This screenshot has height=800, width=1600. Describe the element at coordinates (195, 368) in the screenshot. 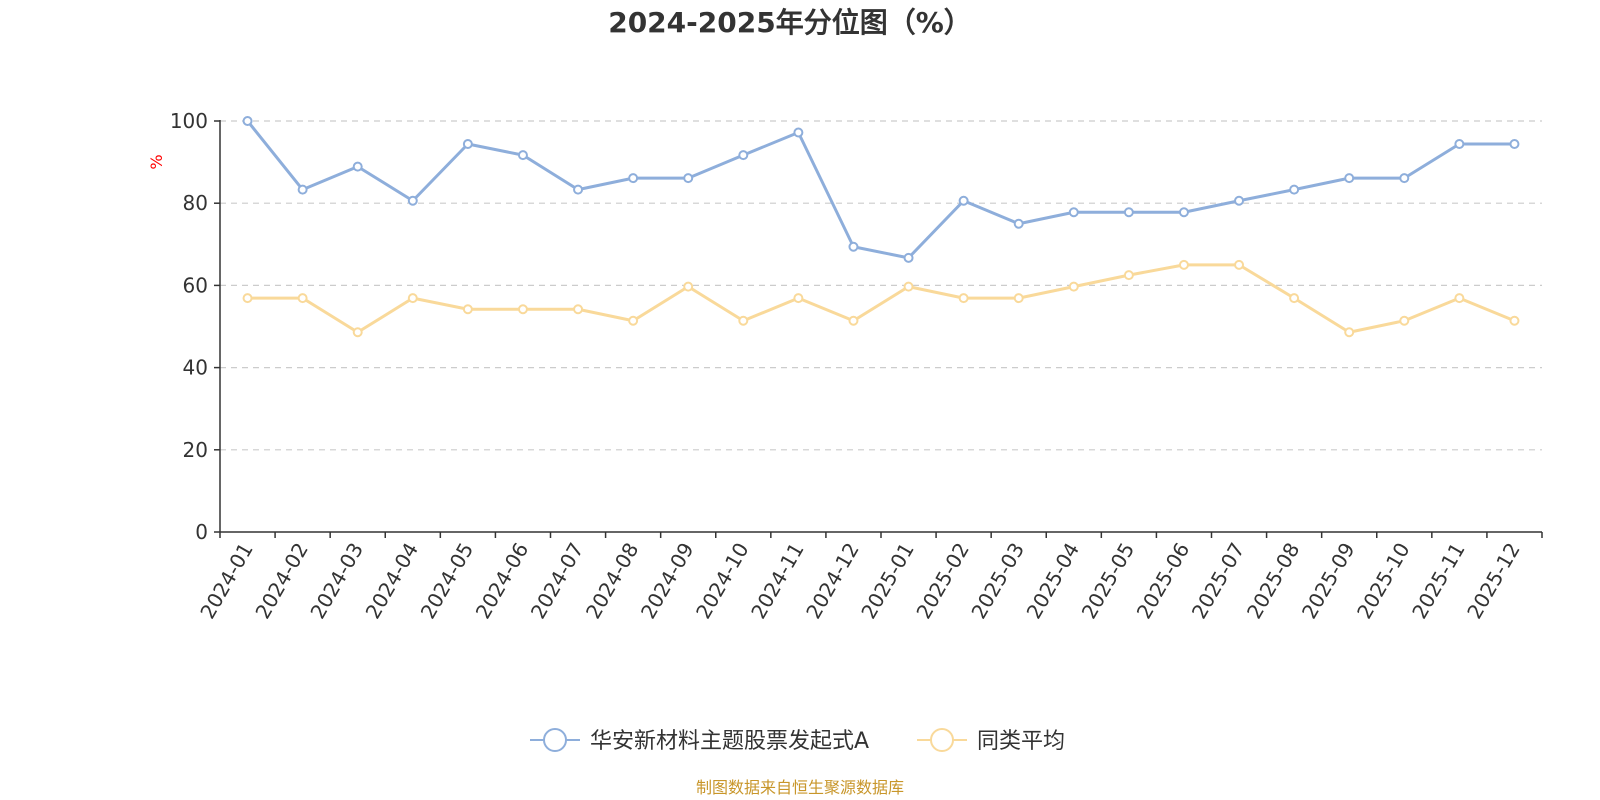

I see `y-tick-label-40: 40` at that location.